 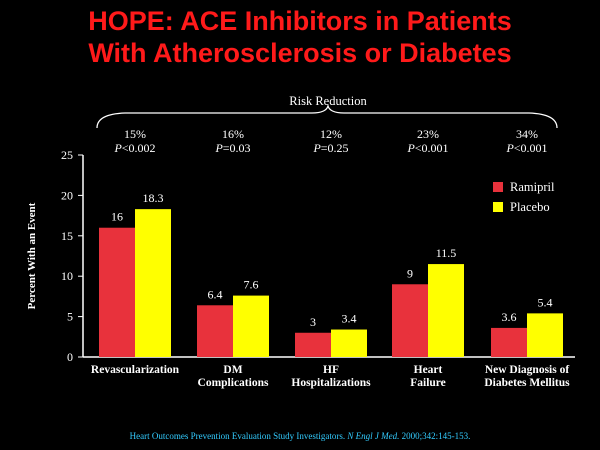 What do you see at coordinates (530, 207) in the screenshot?
I see `legend-label: Placebo` at bounding box center [530, 207].